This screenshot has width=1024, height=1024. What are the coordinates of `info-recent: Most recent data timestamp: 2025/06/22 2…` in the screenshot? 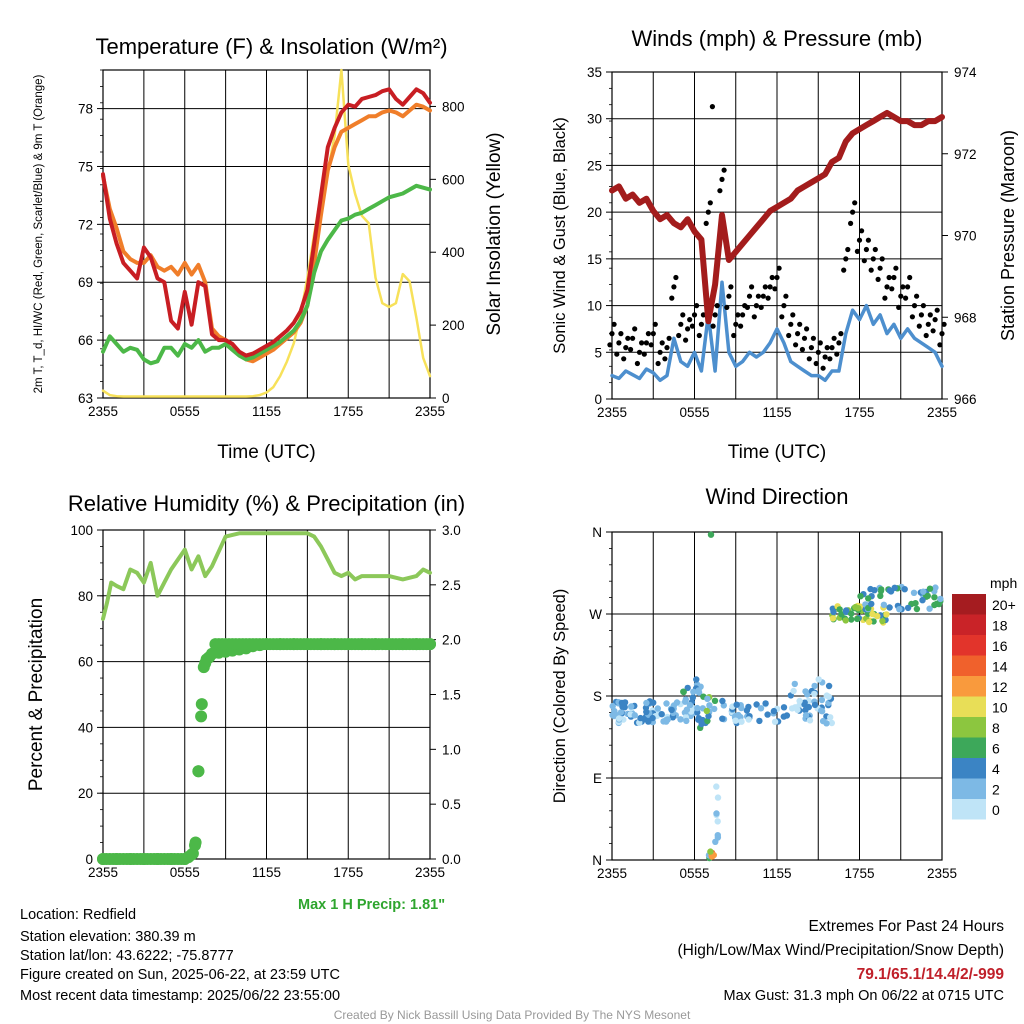 It's located at (180, 996).